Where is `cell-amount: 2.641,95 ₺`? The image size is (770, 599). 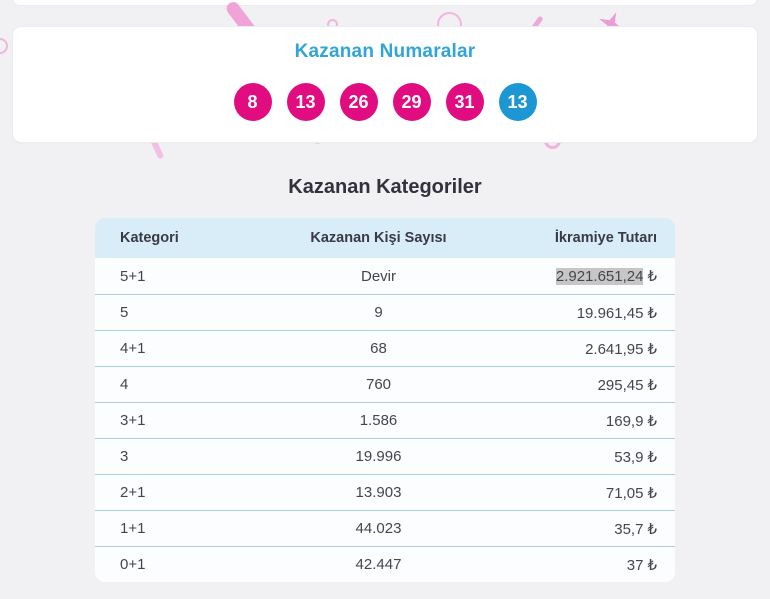 cell-amount: 2.641,95 ₺ is located at coordinates (567, 349).